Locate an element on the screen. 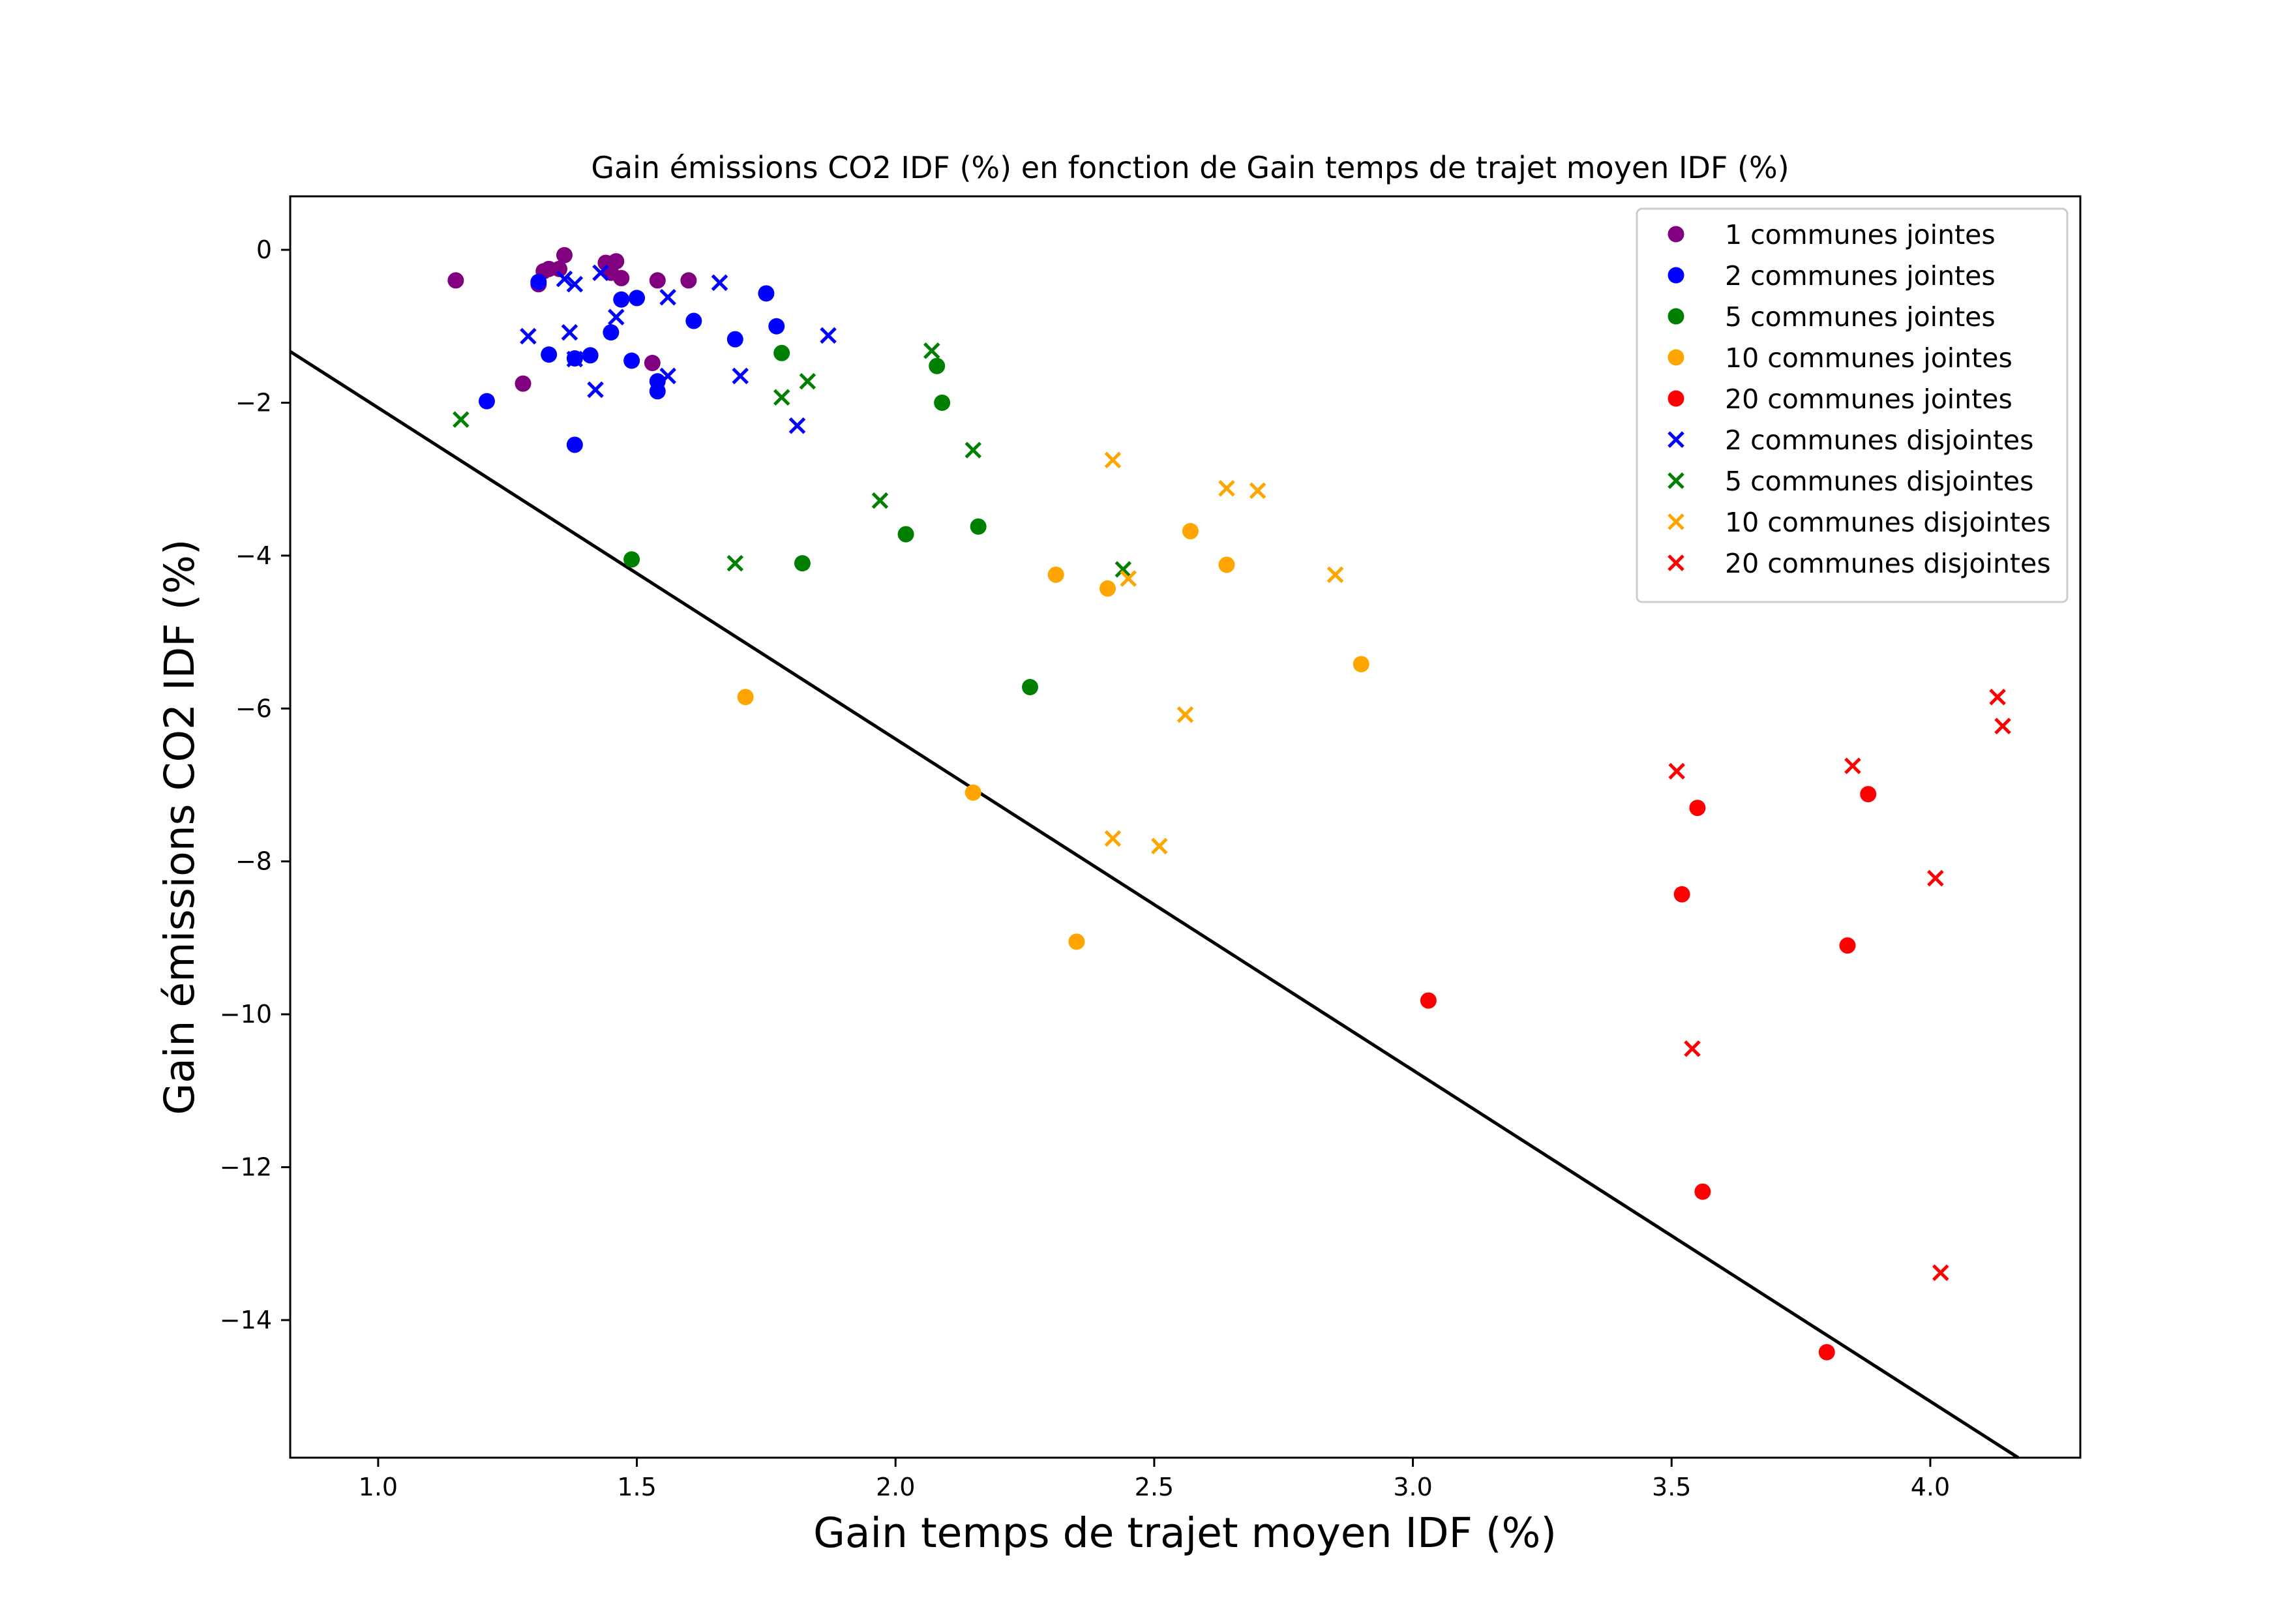 The width and height of the screenshot is (2289, 1624). x-tick-label: 1.0 is located at coordinates (378, 1487).